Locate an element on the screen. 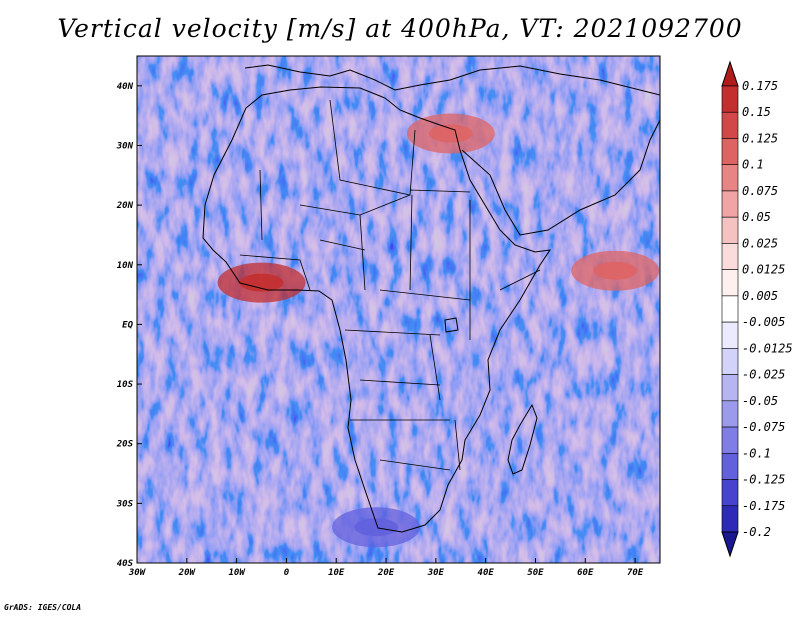 This screenshot has width=800, height=618. colorbar-label: -0.025 is located at coordinates (763, 375).